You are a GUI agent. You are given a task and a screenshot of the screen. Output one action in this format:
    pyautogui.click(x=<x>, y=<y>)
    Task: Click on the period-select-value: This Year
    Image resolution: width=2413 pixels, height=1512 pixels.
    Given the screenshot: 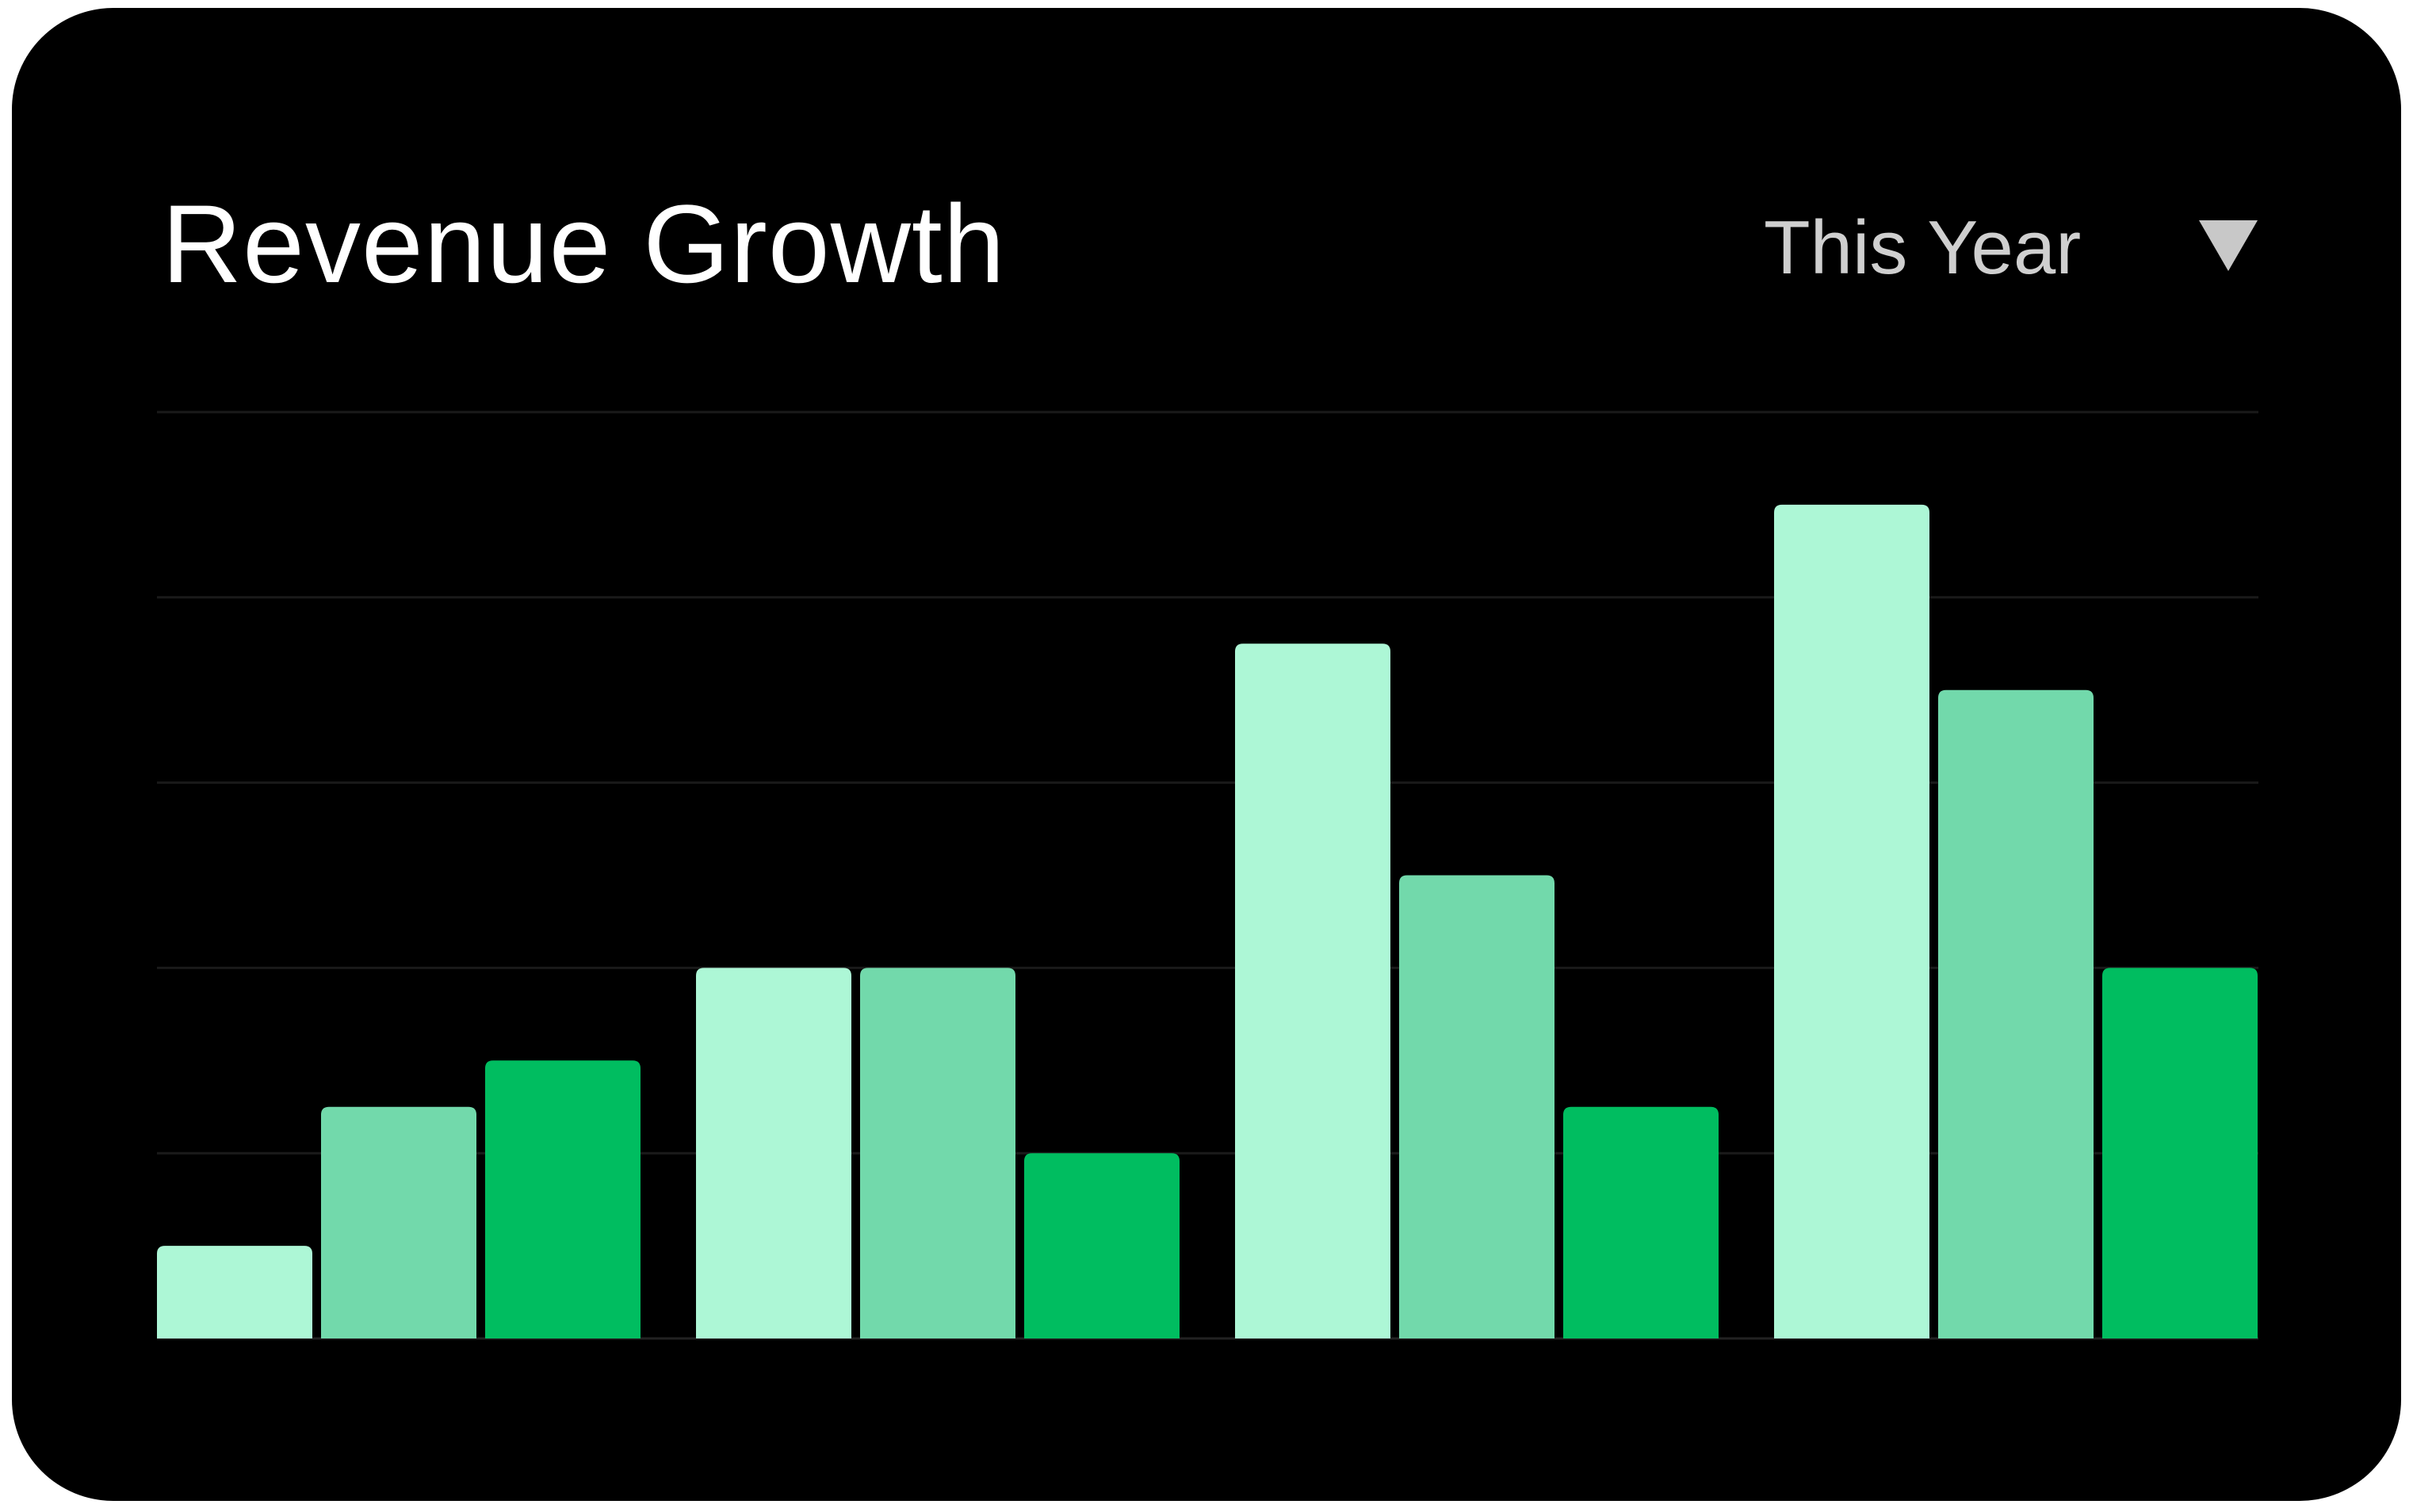 What is the action you would take?
    pyautogui.click(x=1923, y=247)
    